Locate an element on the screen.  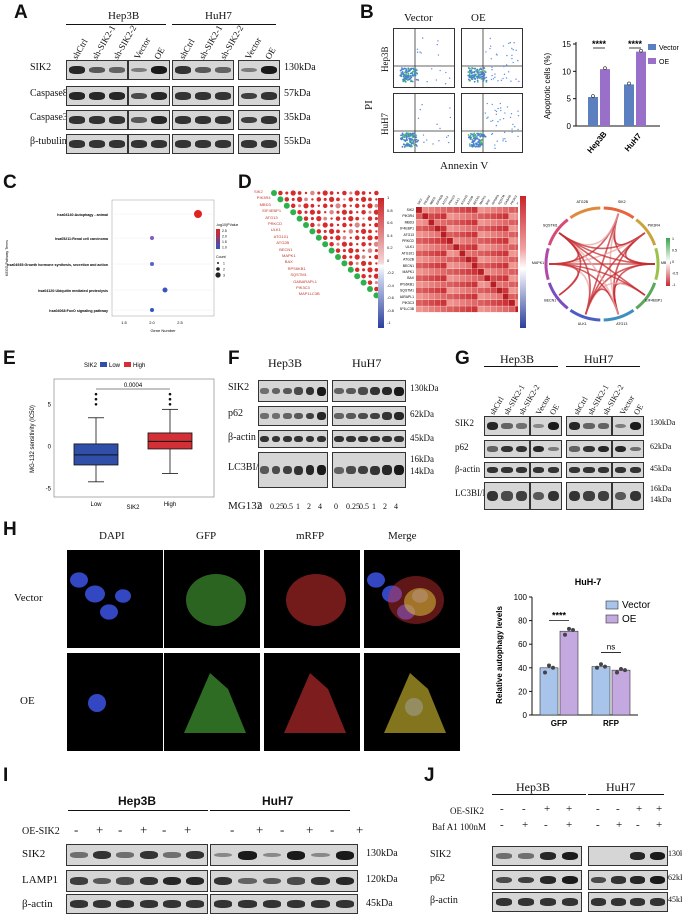
j-sign2: + is located at coordinates (525, 825).